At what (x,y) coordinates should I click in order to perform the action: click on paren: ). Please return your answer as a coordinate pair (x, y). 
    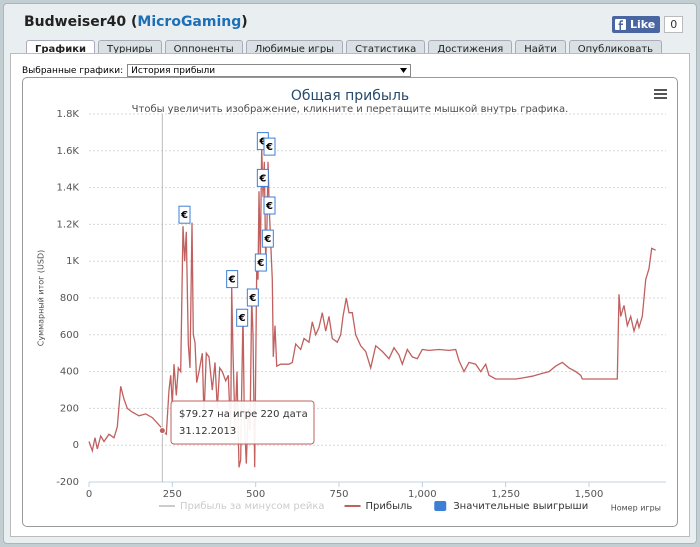
    Looking at the image, I should click on (244, 22).